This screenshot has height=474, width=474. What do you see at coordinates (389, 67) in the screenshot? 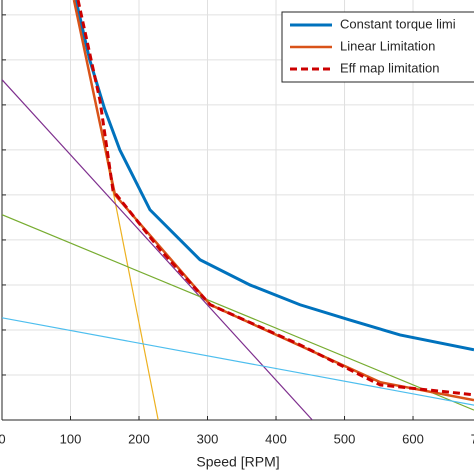
I see `legend-label: Eff map limitation` at bounding box center [389, 67].